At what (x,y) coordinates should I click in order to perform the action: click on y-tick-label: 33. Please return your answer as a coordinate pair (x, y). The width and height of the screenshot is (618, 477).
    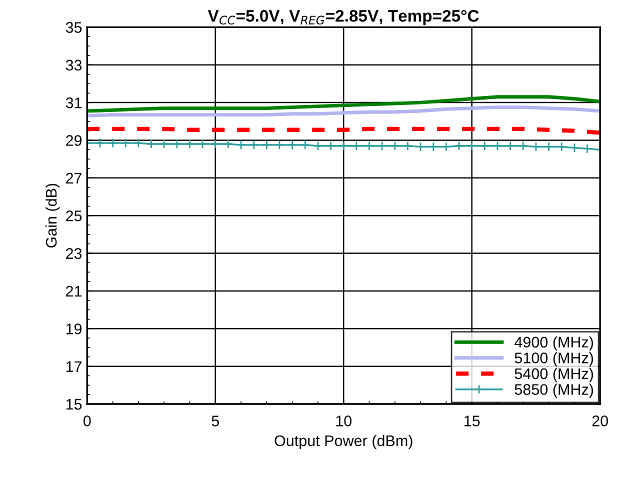
    Looking at the image, I should click on (74, 65).